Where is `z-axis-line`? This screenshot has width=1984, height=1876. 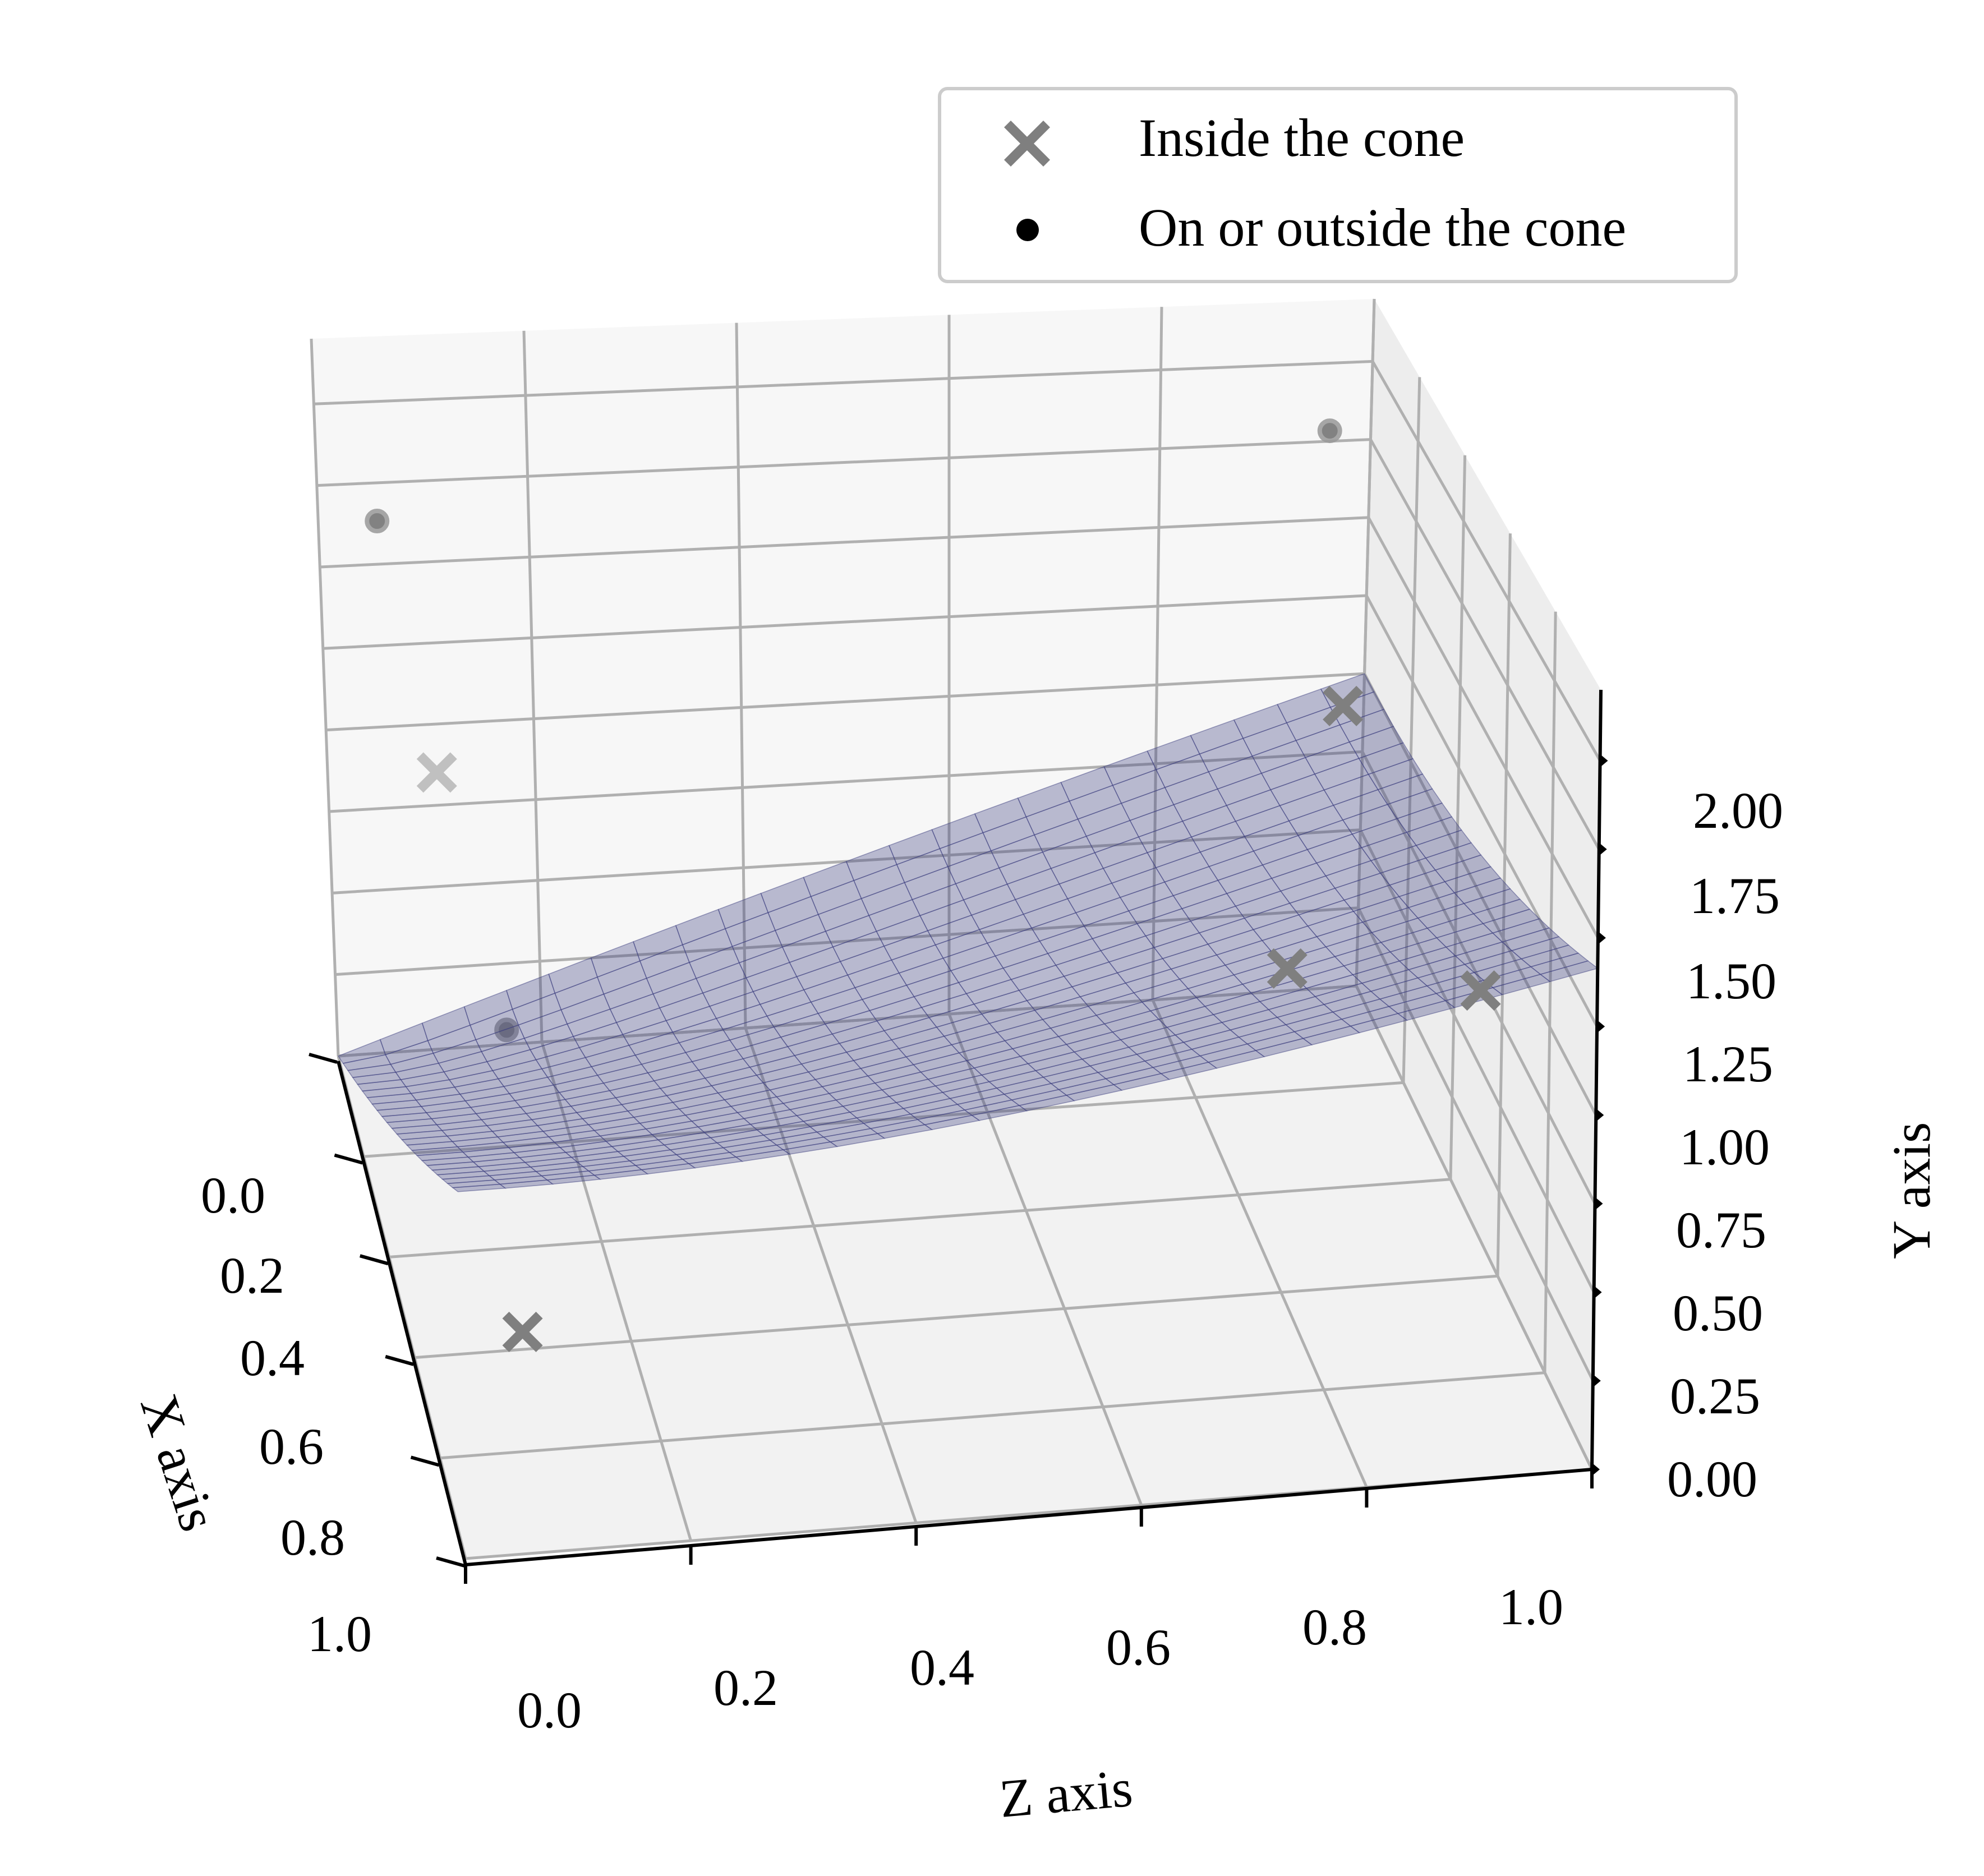 z-axis-line is located at coordinates (1028, 1517).